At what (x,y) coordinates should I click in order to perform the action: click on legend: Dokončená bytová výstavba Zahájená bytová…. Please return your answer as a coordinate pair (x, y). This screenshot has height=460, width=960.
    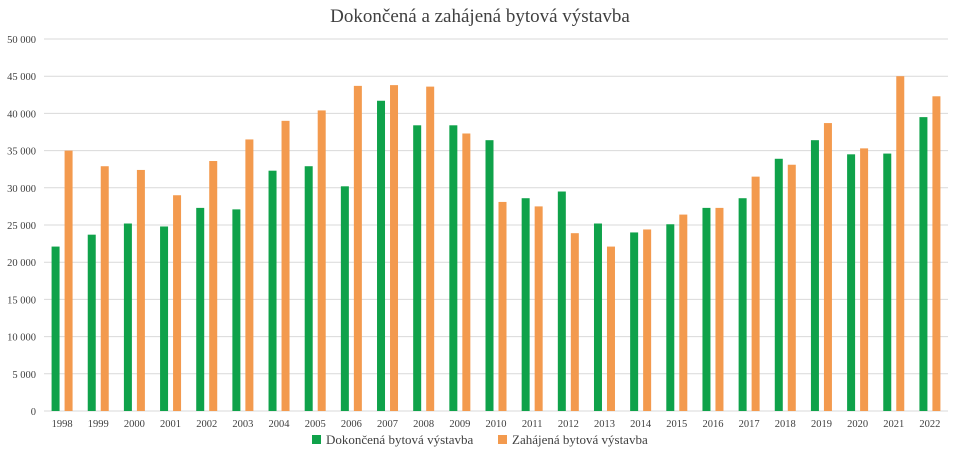
    Looking at the image, I should click on (480, 439).